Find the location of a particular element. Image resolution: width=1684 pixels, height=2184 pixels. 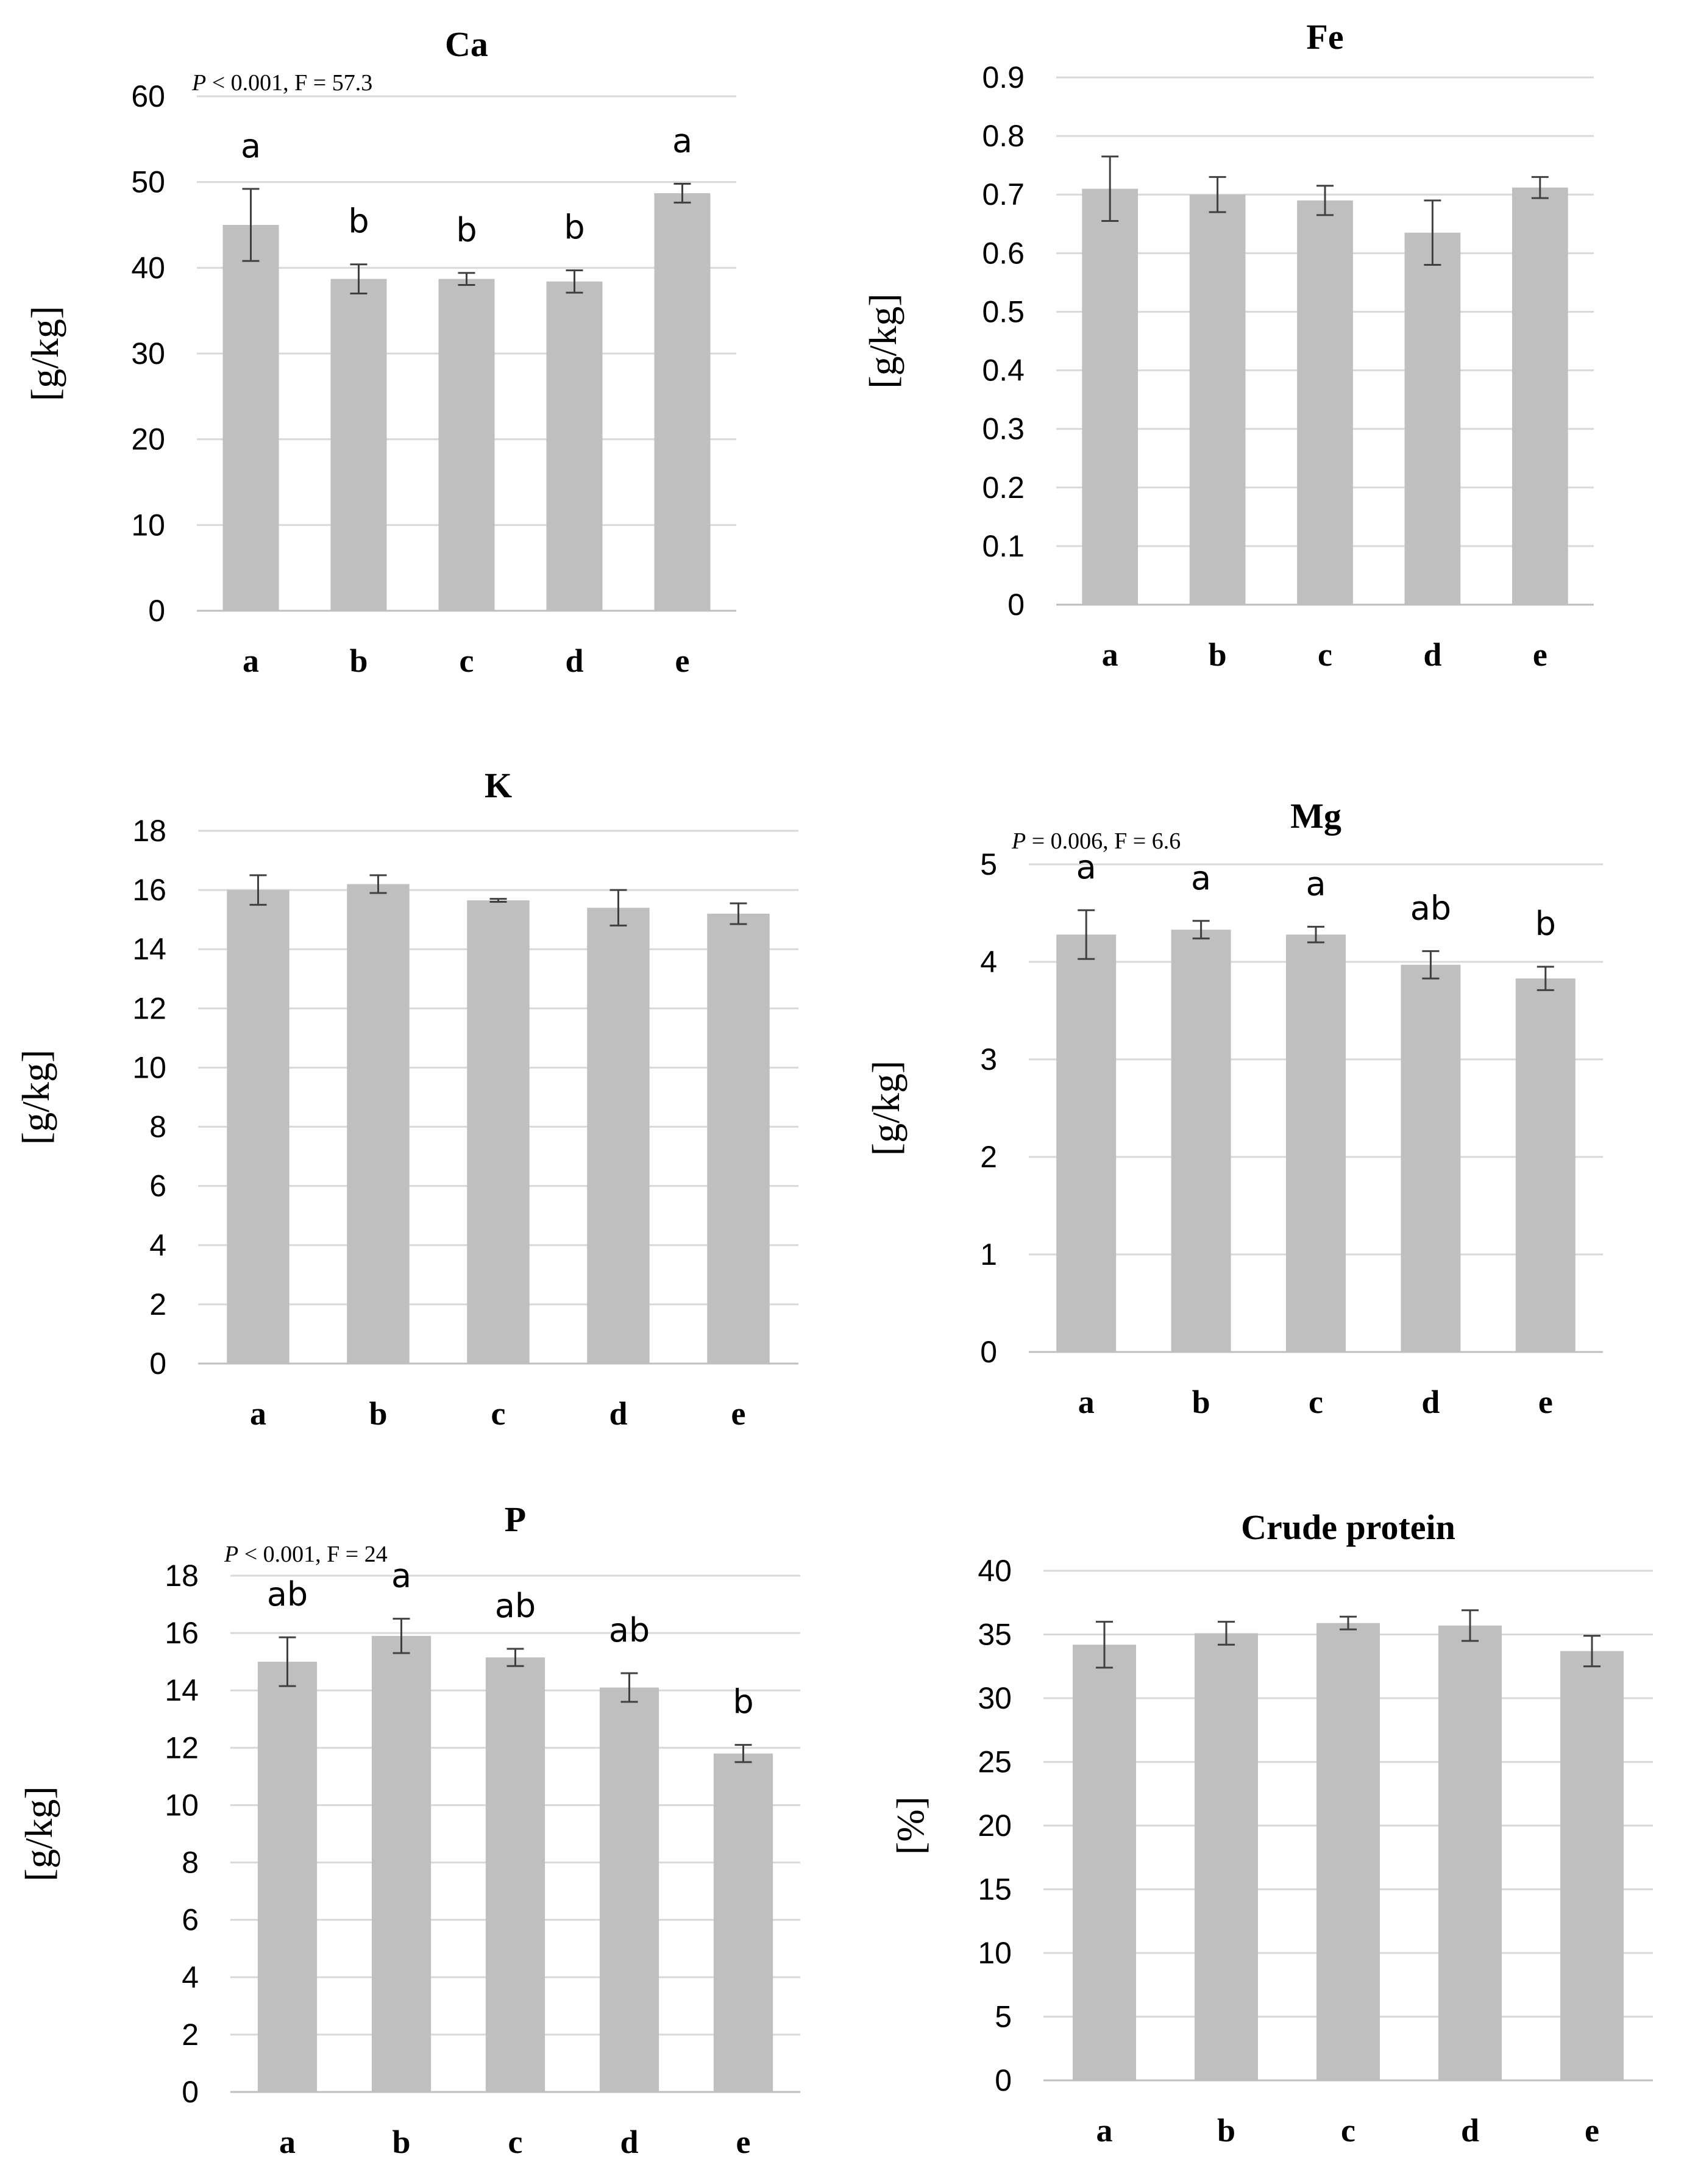

y-tick-label: 25 is located at coordinates (995, 1762).